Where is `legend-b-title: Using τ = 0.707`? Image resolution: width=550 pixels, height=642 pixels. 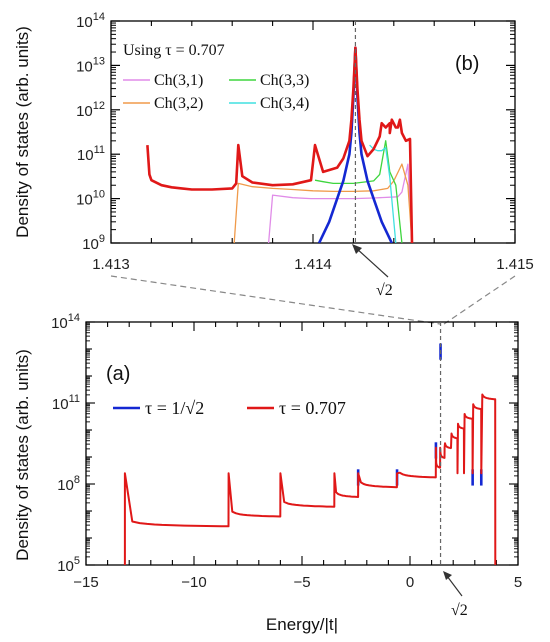
legend-b-title: Using τ = 0.707 is located at coordinates (174, 50).